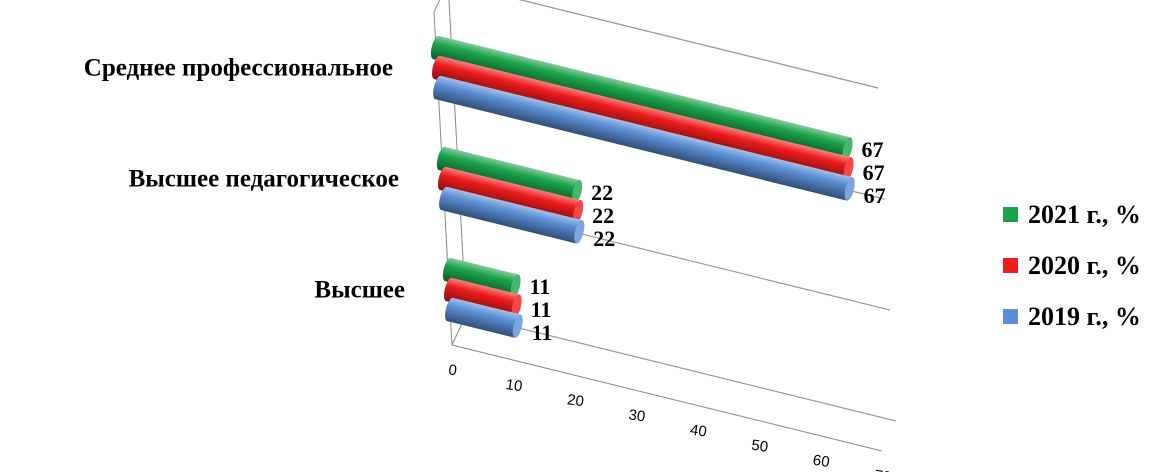  I want to click on category-label: Среднее профессиональное, so click(238, 68).